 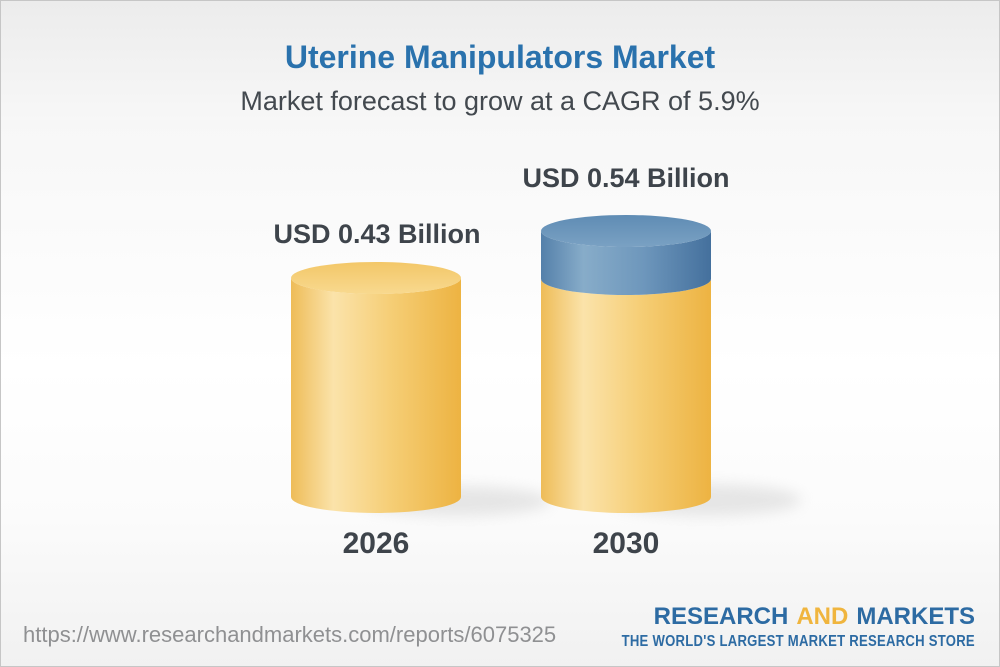 What do you see at coordinates (376, 543) in the screenshot?
I see `category-label-2026: 2026` at bounding box center [376, 543].